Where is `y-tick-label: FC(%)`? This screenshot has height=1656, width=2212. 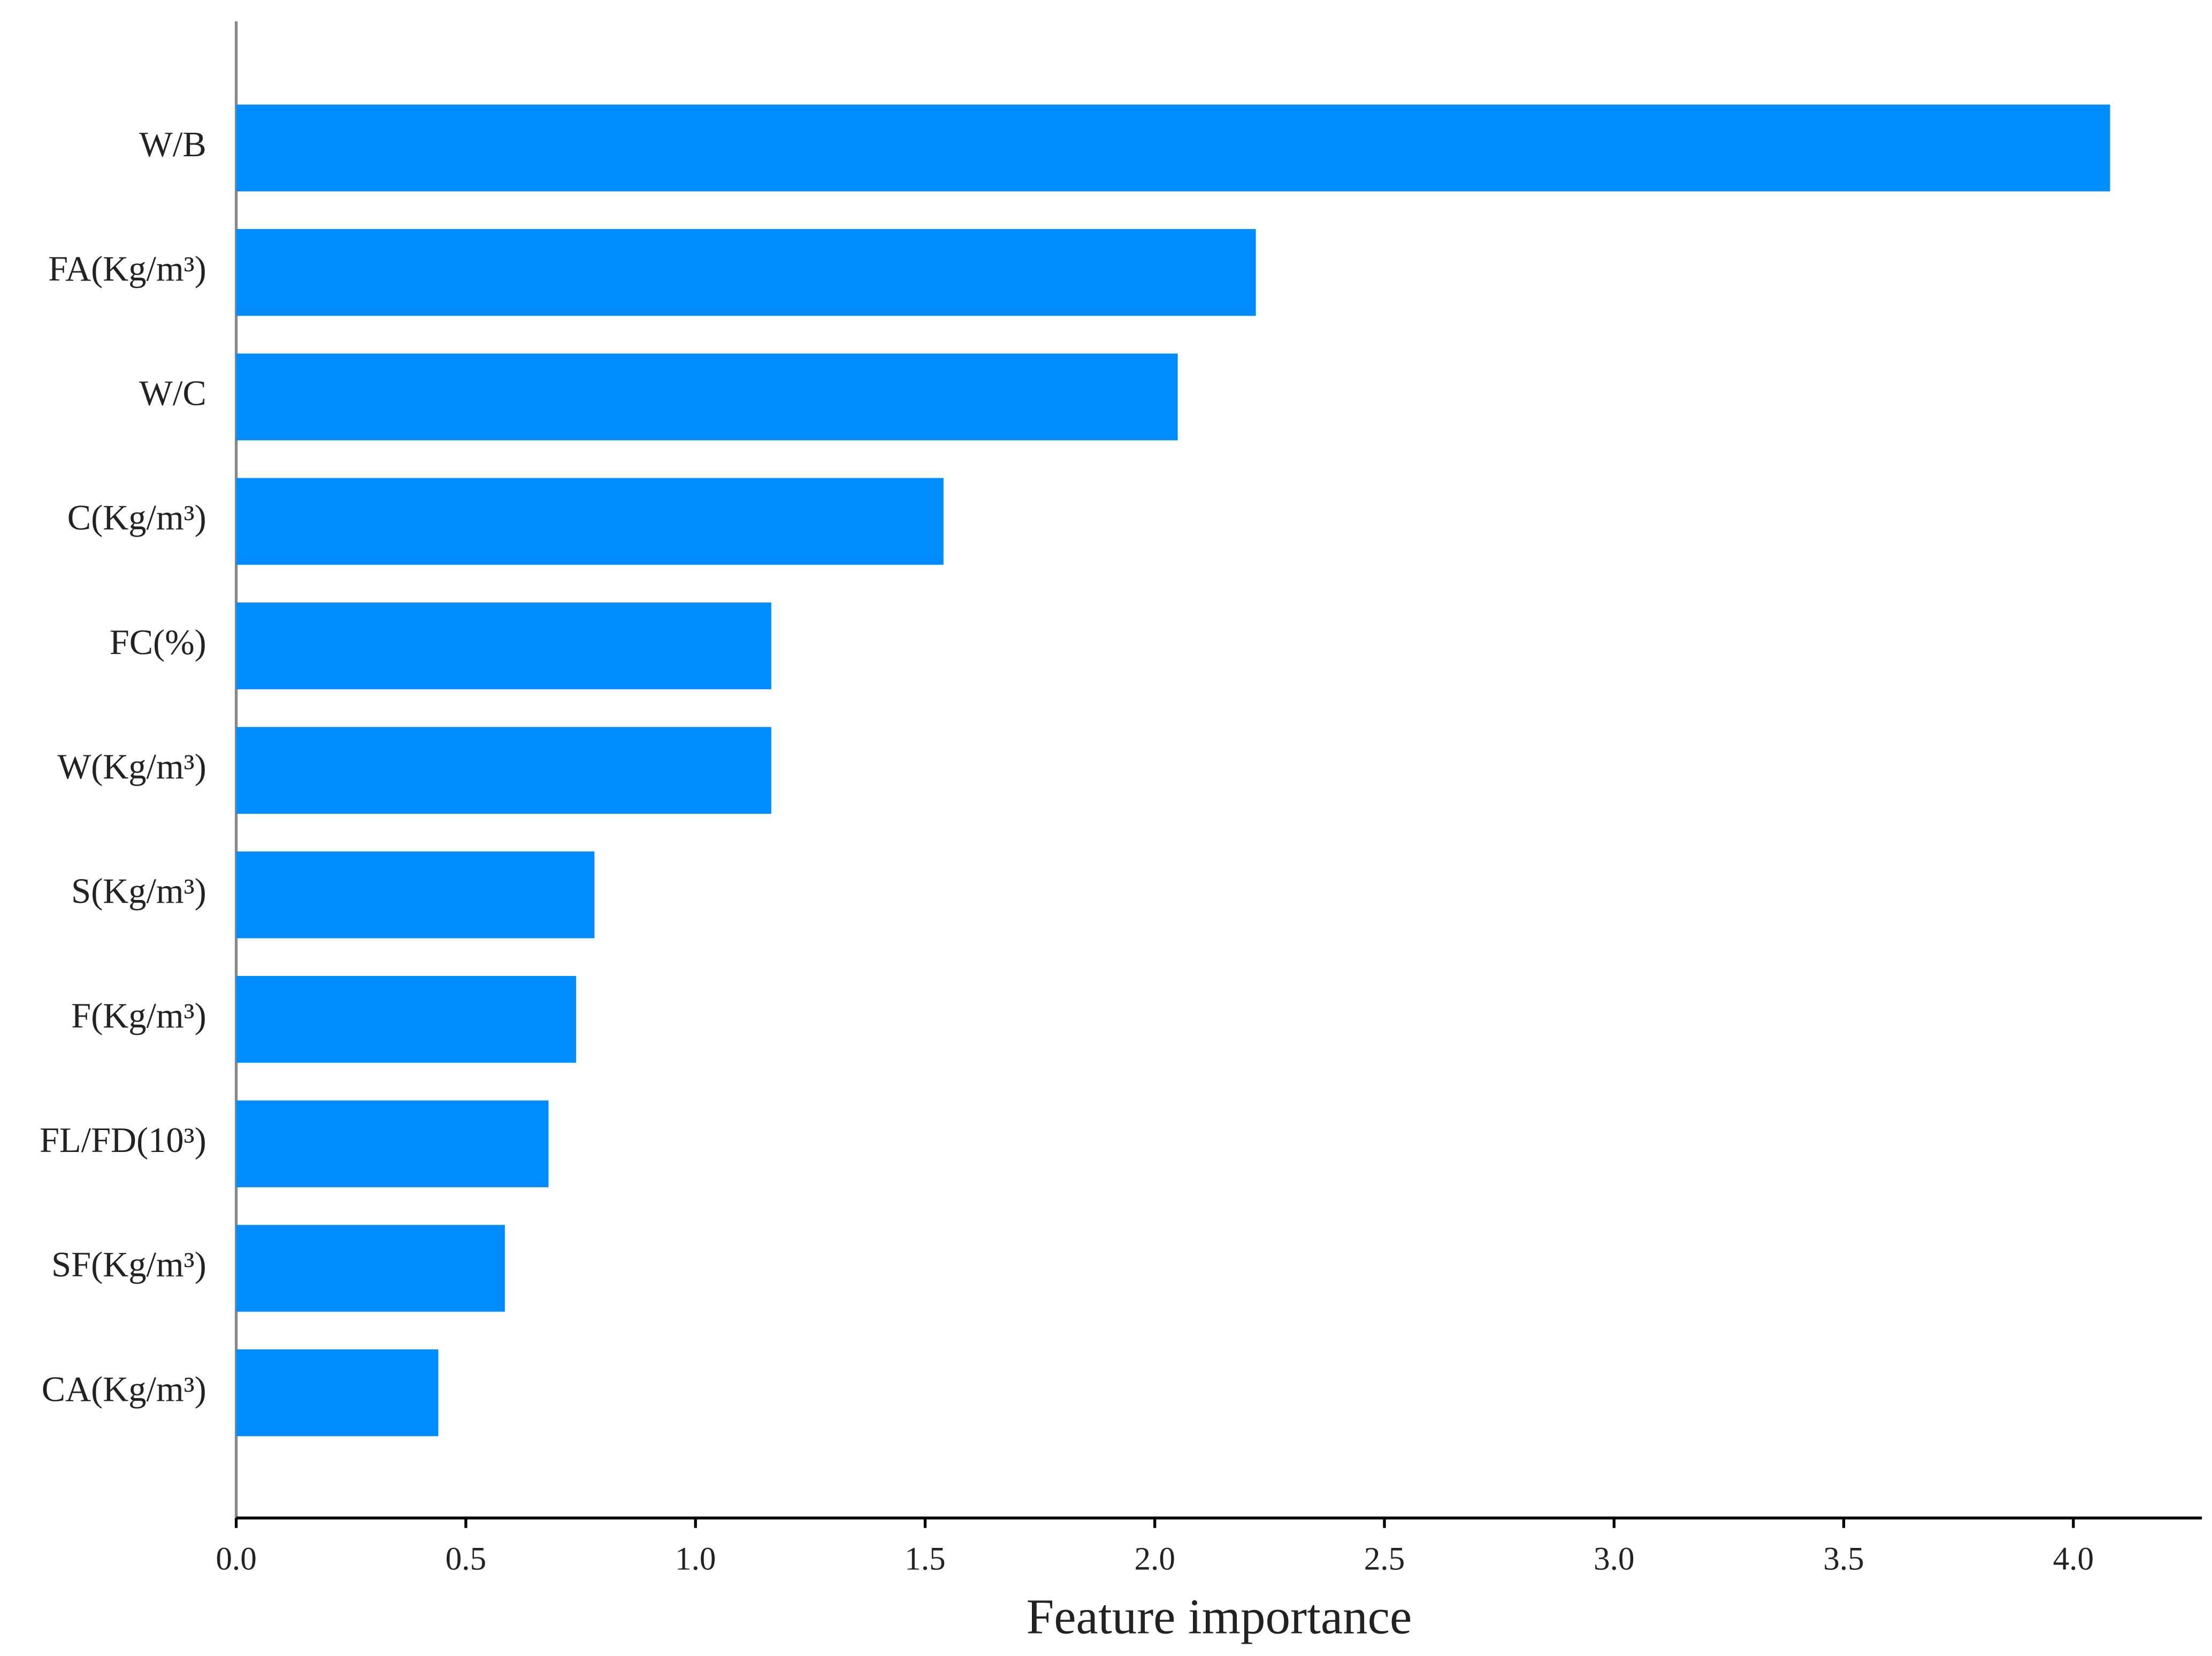 y-tick-label: FC(%) is located at coordinates (158, 642).